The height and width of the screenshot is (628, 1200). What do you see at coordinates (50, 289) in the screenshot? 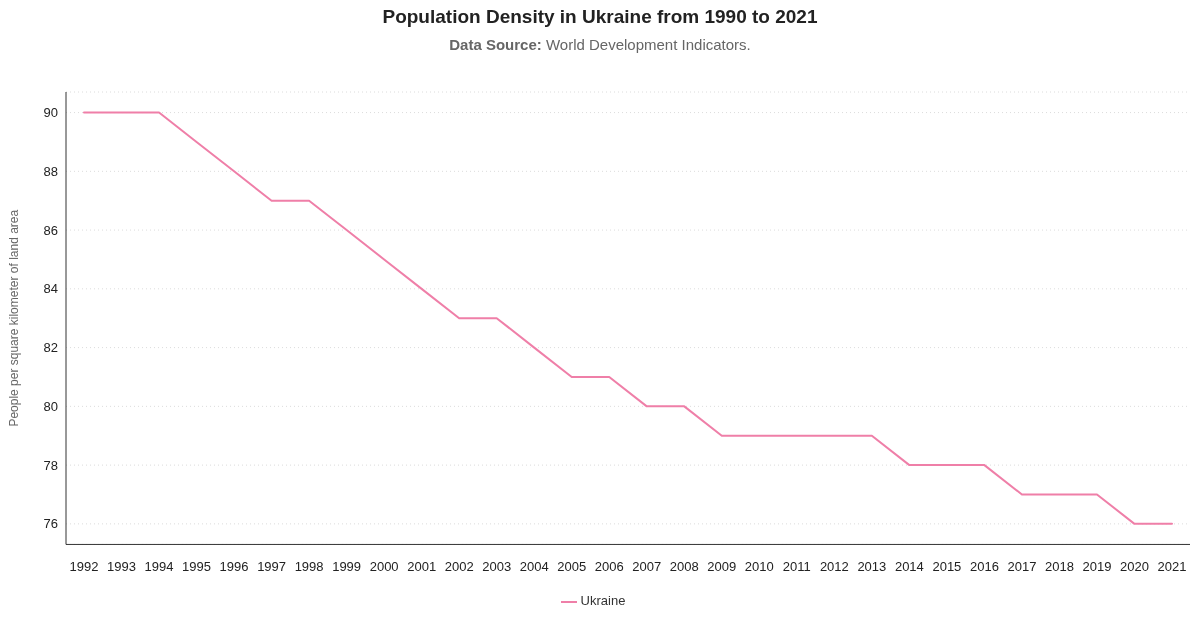
I see `y-tick-label: 84` at bounding box center [50, 289].